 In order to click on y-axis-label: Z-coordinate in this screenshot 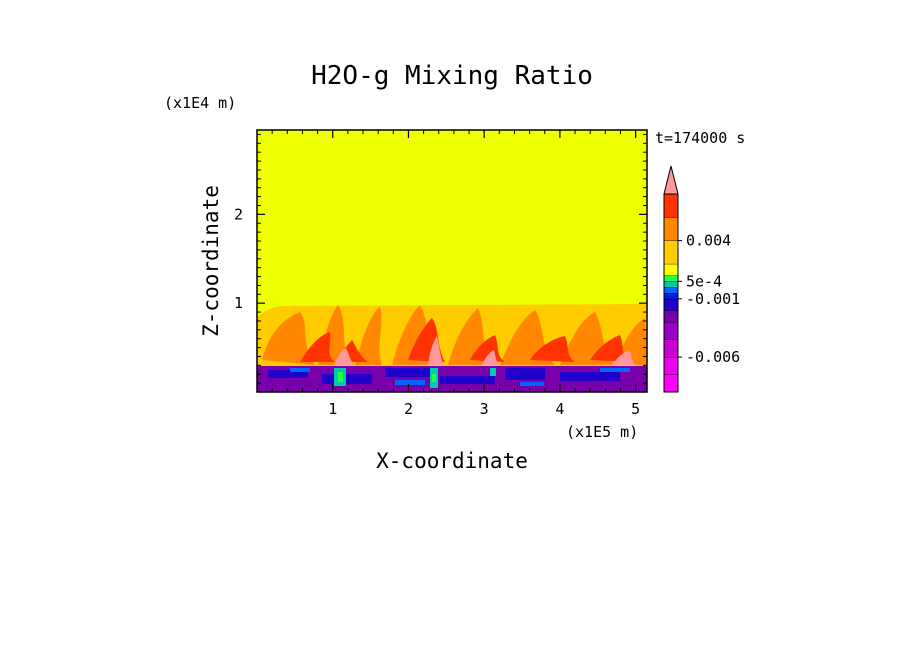, I will do `click(211, 261)`.